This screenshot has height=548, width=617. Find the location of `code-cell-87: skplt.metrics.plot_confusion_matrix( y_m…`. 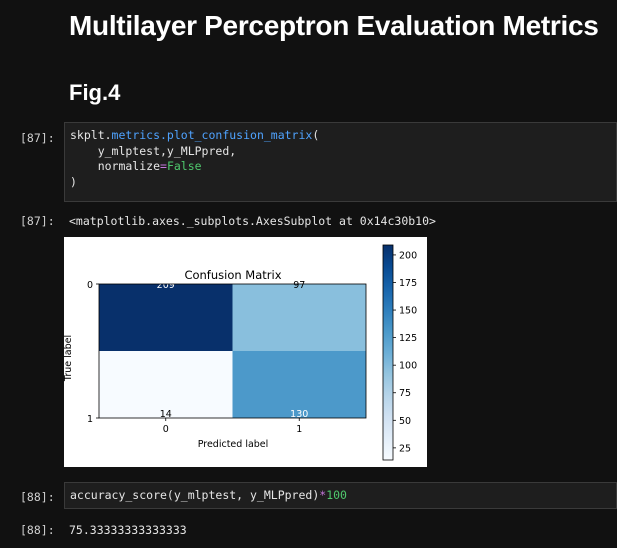

code-cell-87: skplt.metrics.plot_confusion_matrix( y_m… is located at coordinates (340, 162).